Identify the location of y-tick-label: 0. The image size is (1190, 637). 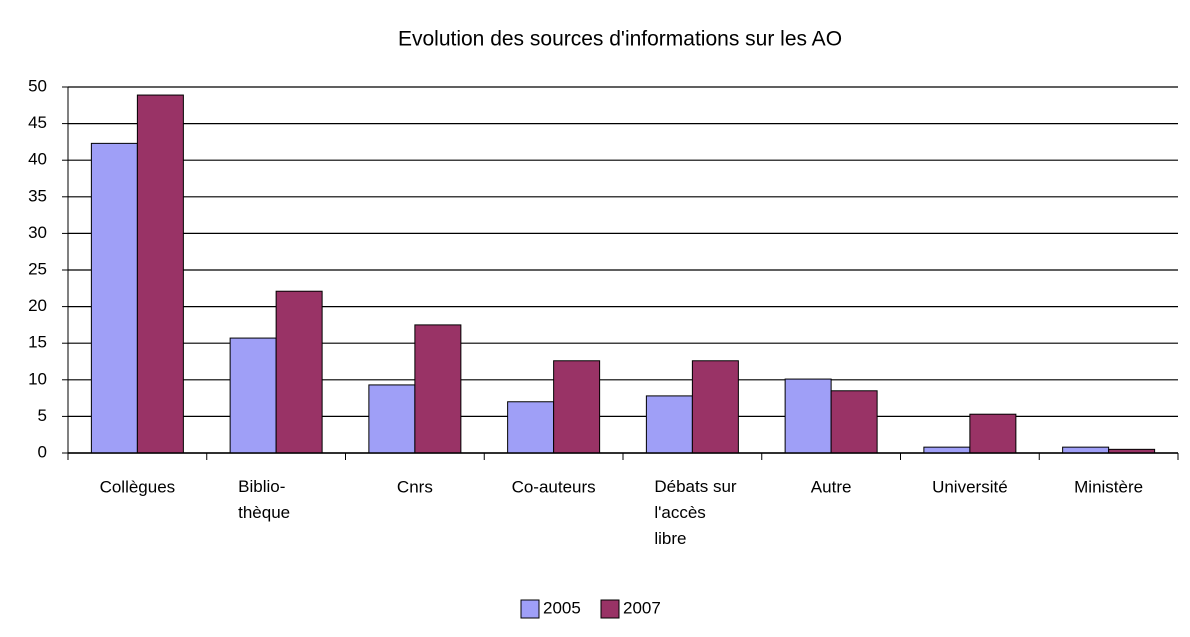
(42, 451).